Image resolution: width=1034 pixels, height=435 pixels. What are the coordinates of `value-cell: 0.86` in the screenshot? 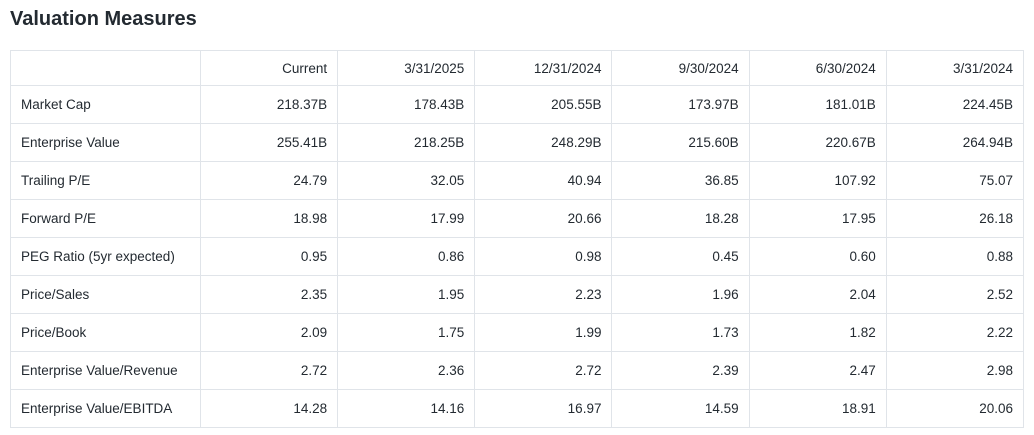 It's located at (406, 256).